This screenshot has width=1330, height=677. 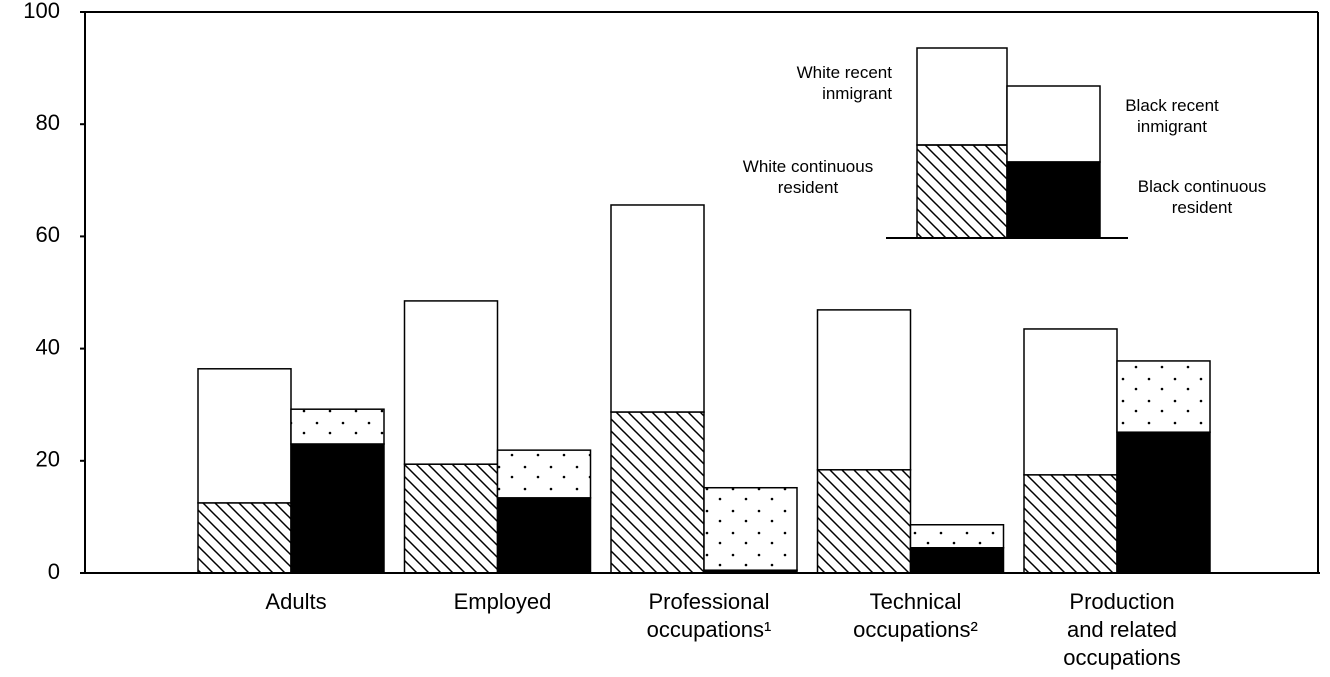 What do you see at coordinates (54, 571) in the screenshot?
I see `y-tick-label: 0` at bounding box center [54, 571].